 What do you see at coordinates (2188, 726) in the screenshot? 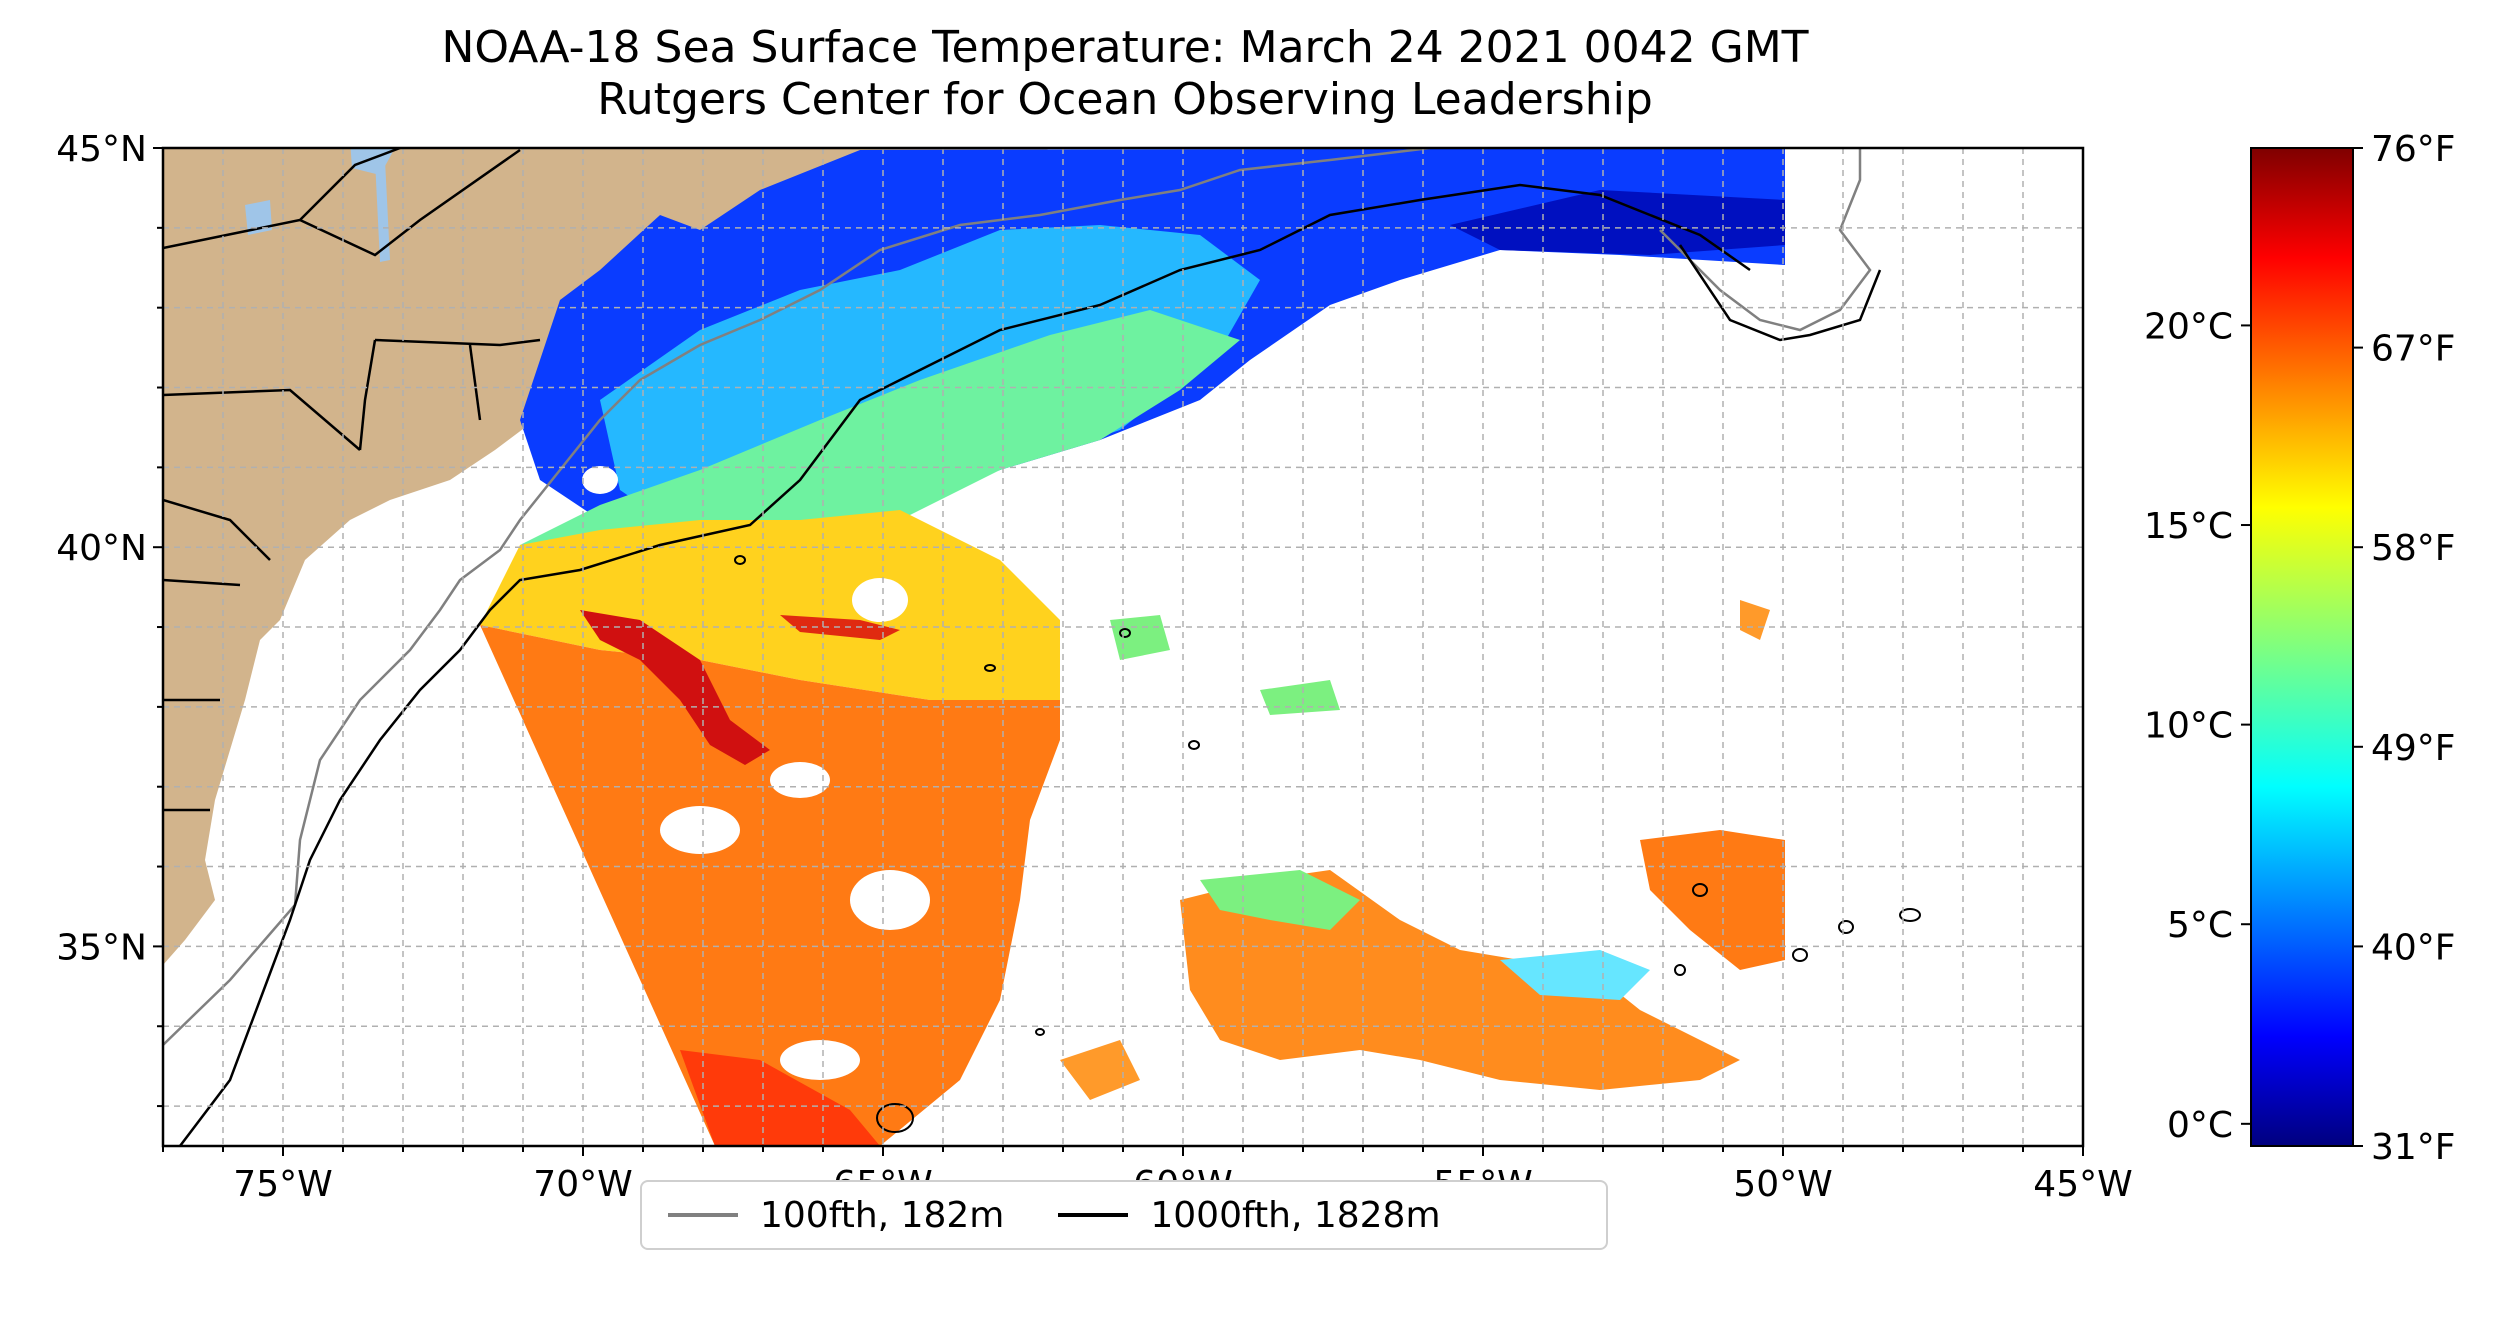
I see `colorbar-c-label: 10°C` at bounding box center [2188, 726].